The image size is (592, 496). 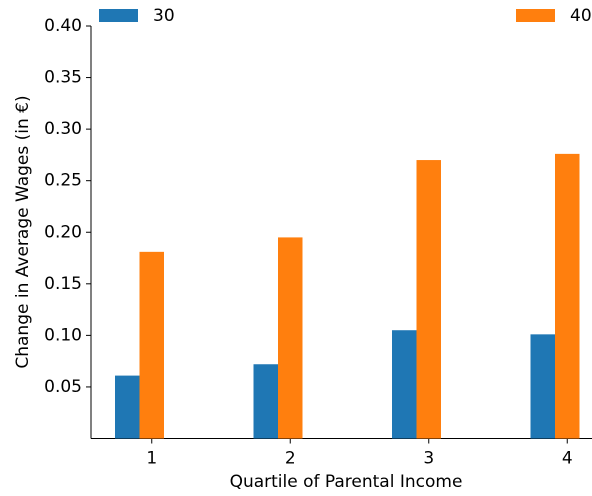 I want to click on x-tick-label: 2, so click(x=290, y=459).